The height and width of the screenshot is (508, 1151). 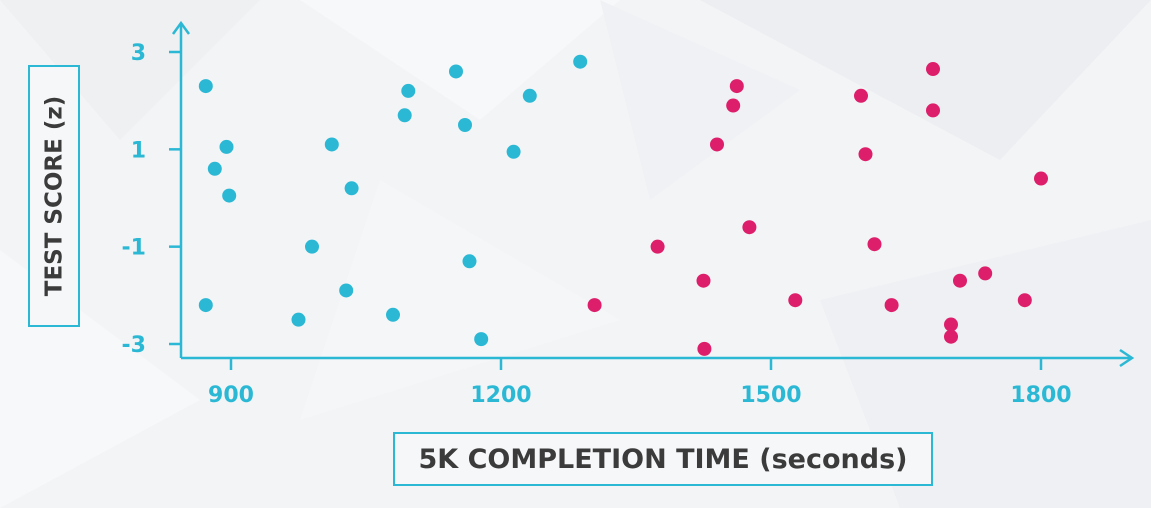 I want to click on x-tick-label: 1500, so click(x=770, y=395).